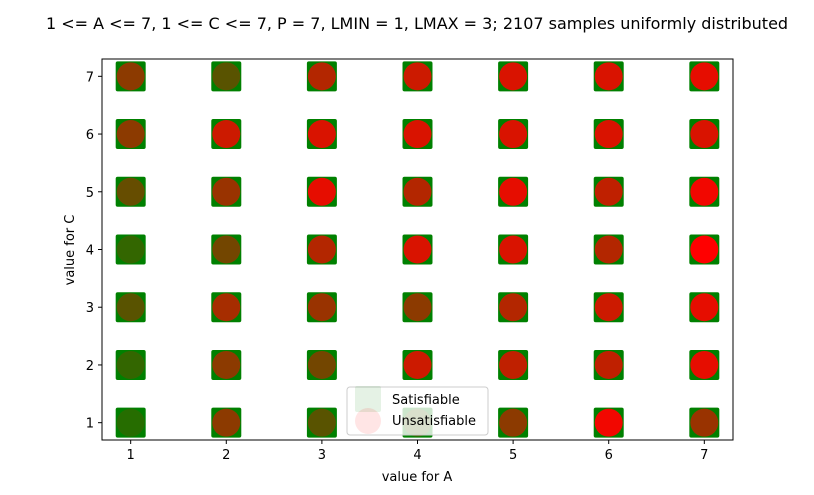 Image resolution: width=814 pixels, height=495 pixels. I want to click on y-tick-label: 2, so click(90, 366).